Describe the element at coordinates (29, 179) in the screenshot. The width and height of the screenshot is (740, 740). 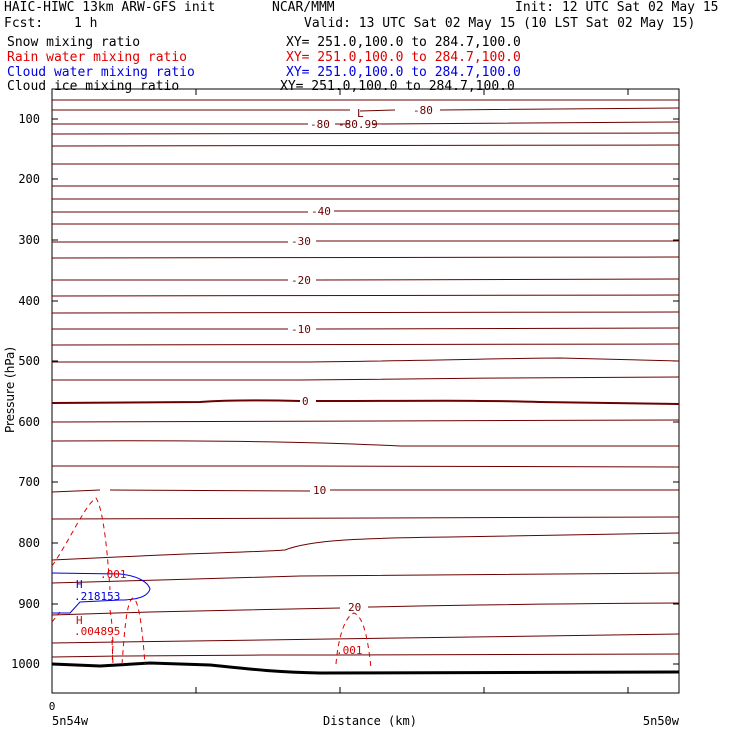
I see `y-tick-label: 200` at that location.